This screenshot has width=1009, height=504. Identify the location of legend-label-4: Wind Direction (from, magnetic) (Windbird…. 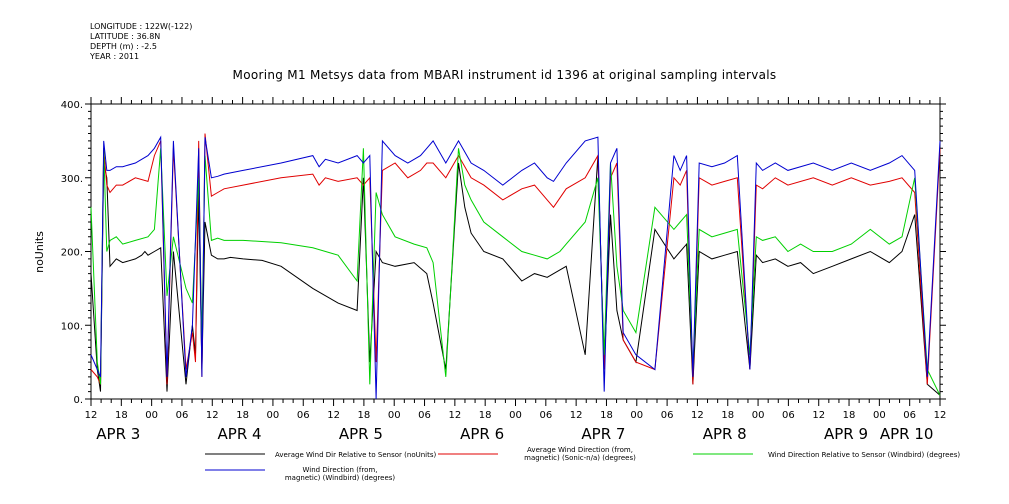
(340, 474).